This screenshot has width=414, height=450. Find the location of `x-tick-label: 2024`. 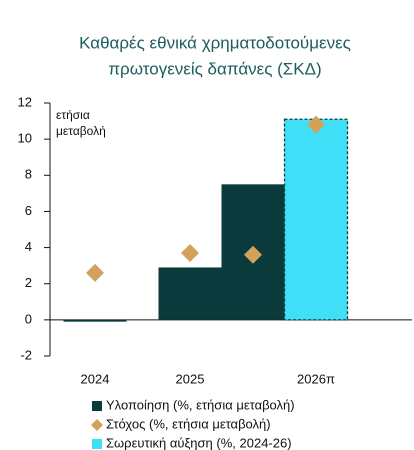

x-tick-label: 2024 is located at coordinates (95, 378).